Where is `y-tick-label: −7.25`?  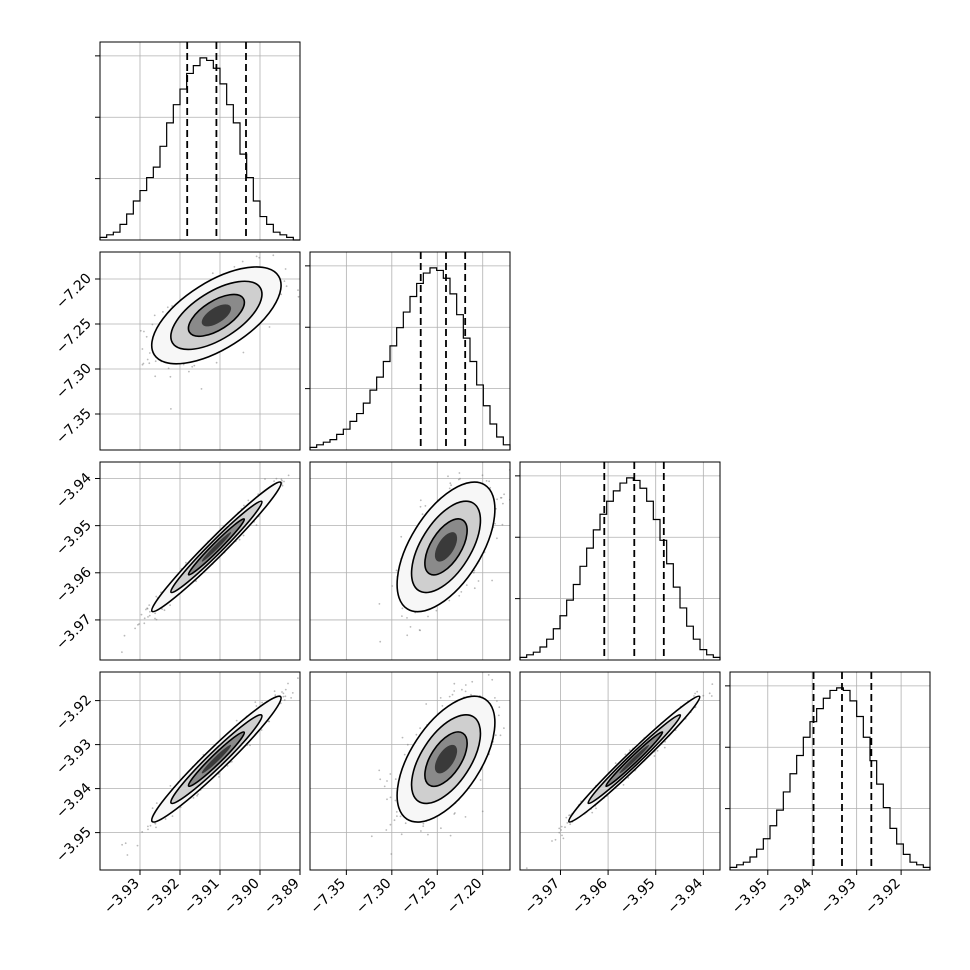 y-tick-label: −7.25 is located at coordinates (74, 337).